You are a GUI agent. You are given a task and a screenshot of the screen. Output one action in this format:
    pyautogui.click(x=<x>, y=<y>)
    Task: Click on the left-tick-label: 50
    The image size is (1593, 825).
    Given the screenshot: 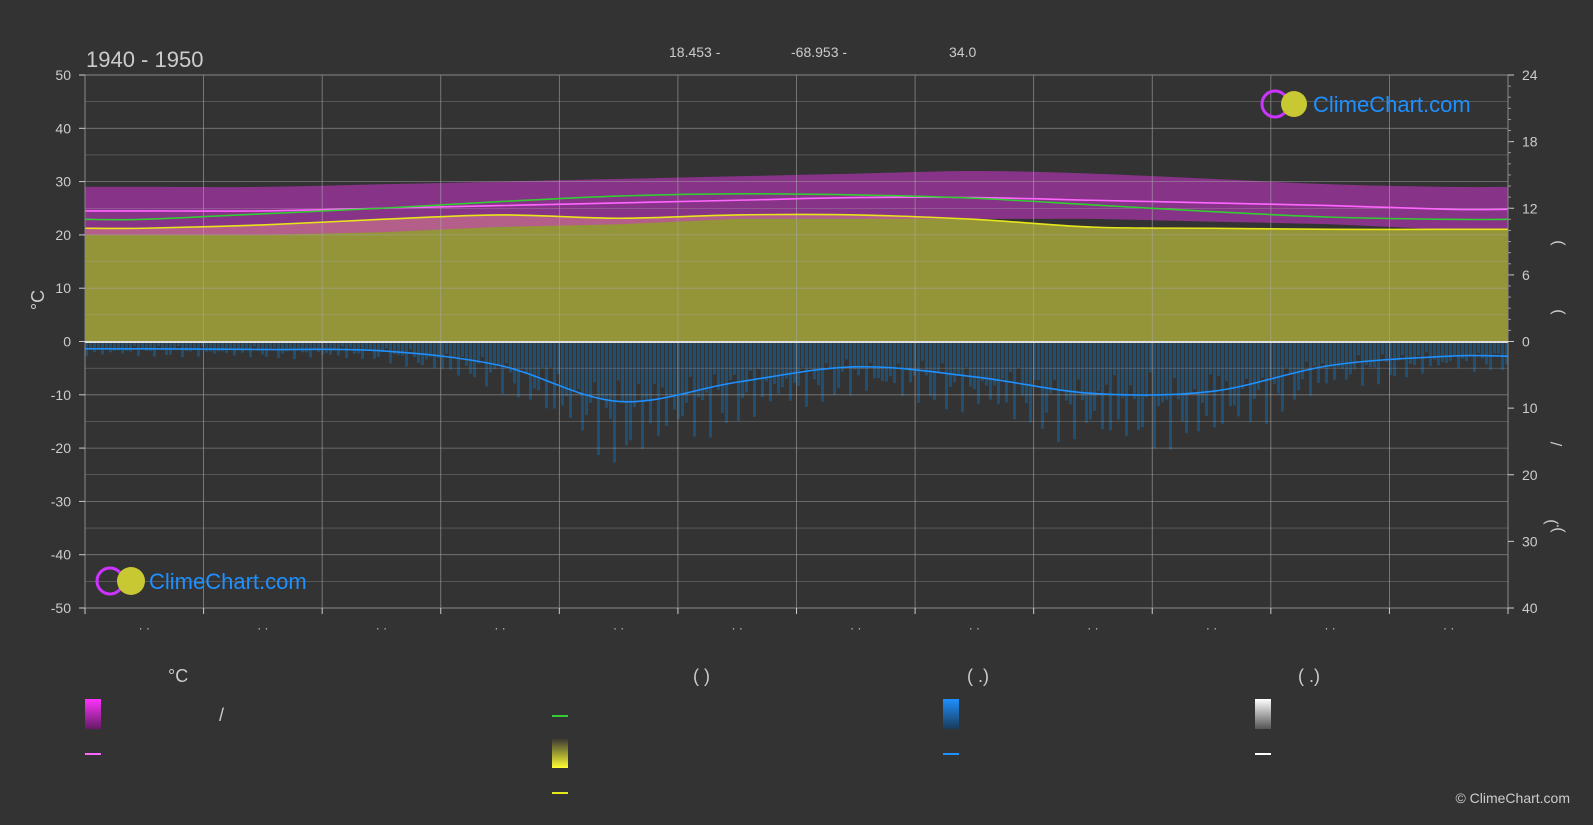 What is the action you would take?
    pyautogui.click(x=63, y=75)
    